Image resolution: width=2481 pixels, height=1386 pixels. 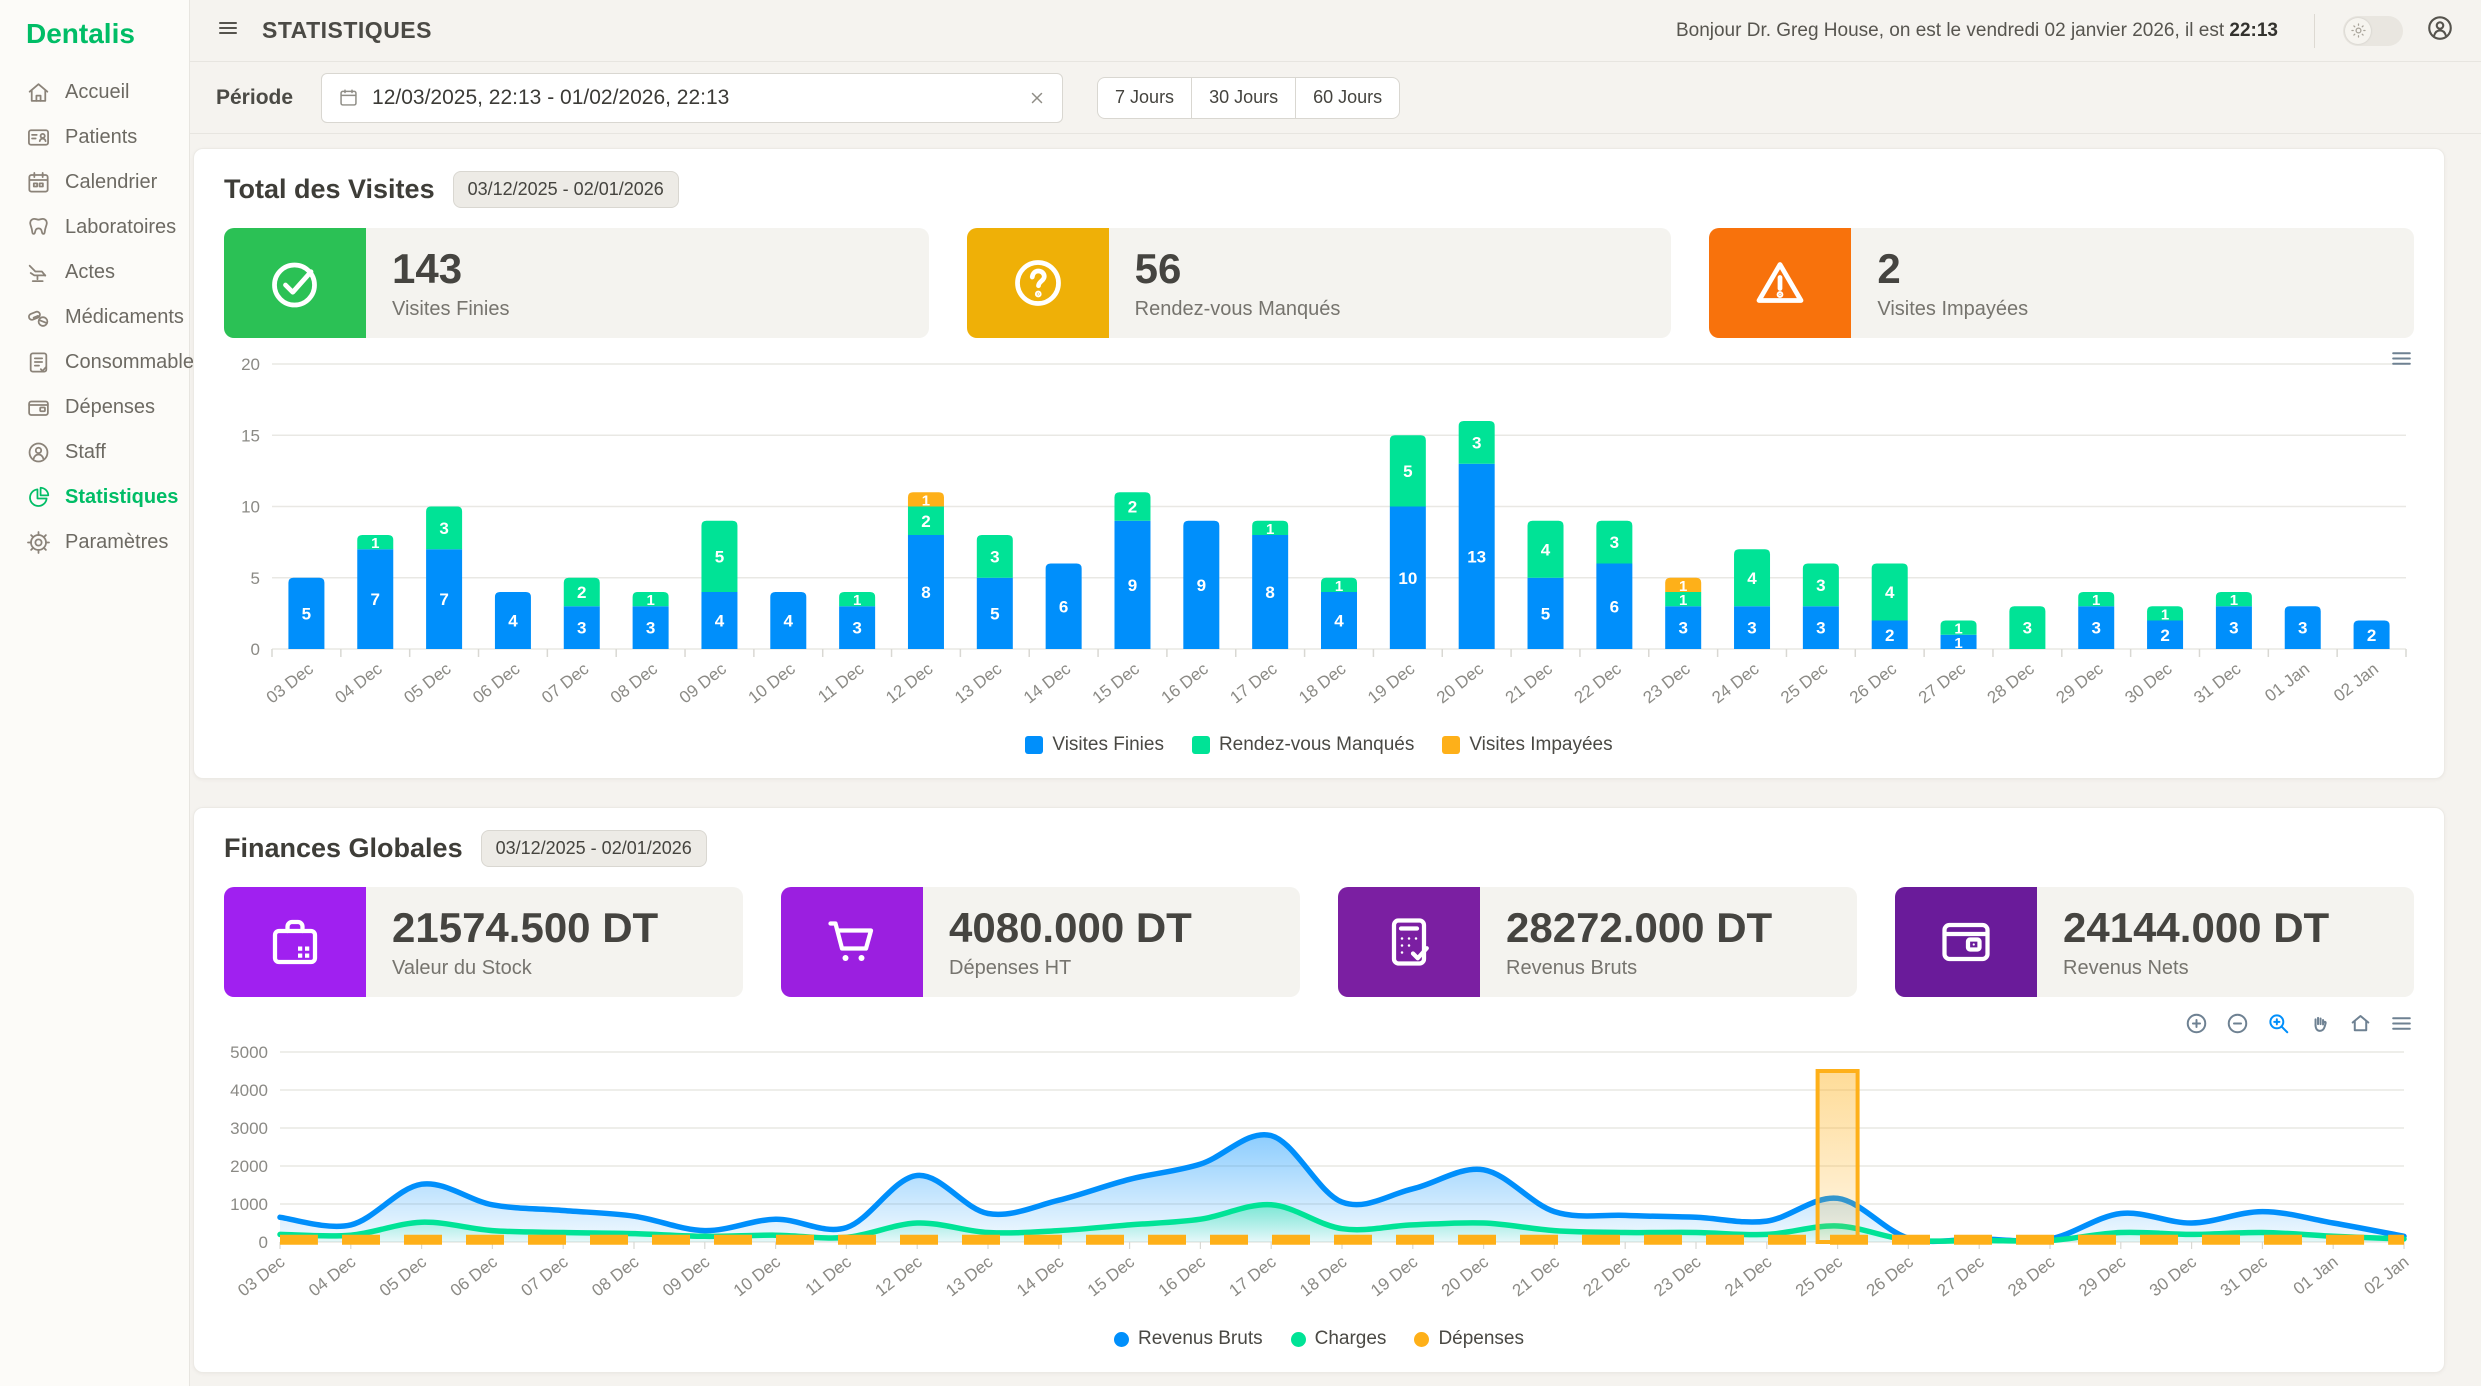 I want to click on svg-text: 0, so click(x=255, y=649).